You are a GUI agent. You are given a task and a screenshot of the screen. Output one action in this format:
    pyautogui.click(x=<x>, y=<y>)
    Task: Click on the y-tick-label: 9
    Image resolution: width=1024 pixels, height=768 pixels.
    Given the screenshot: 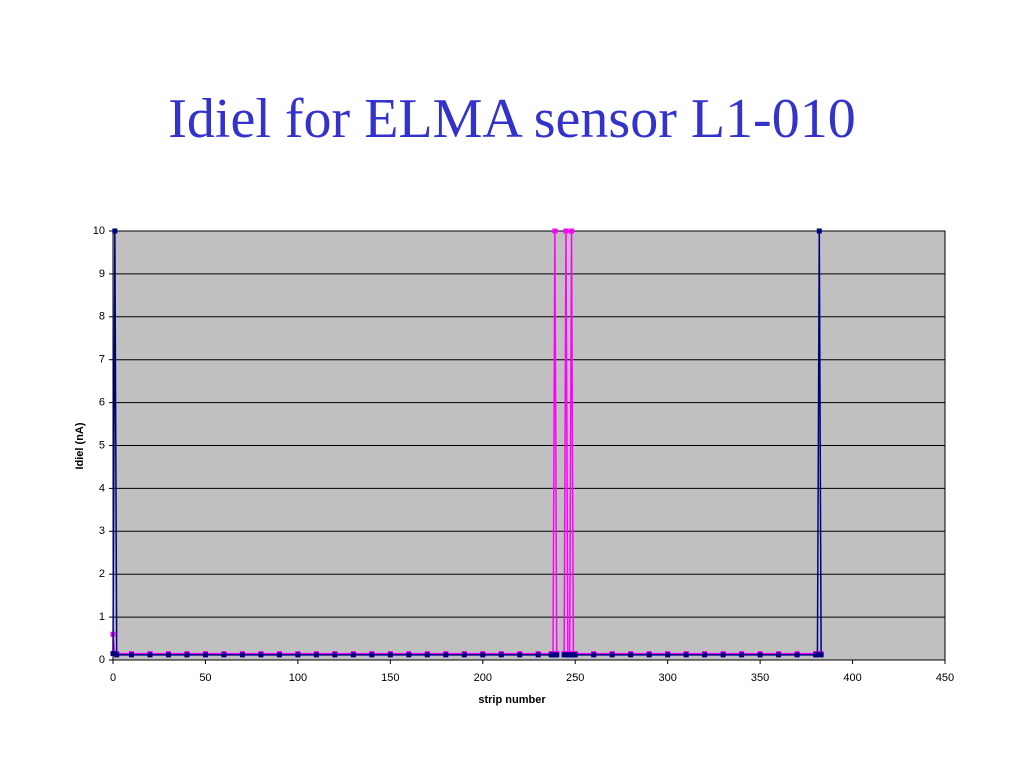 What is the action you would take?
    pyautogui.click(x=102, y=274)
    